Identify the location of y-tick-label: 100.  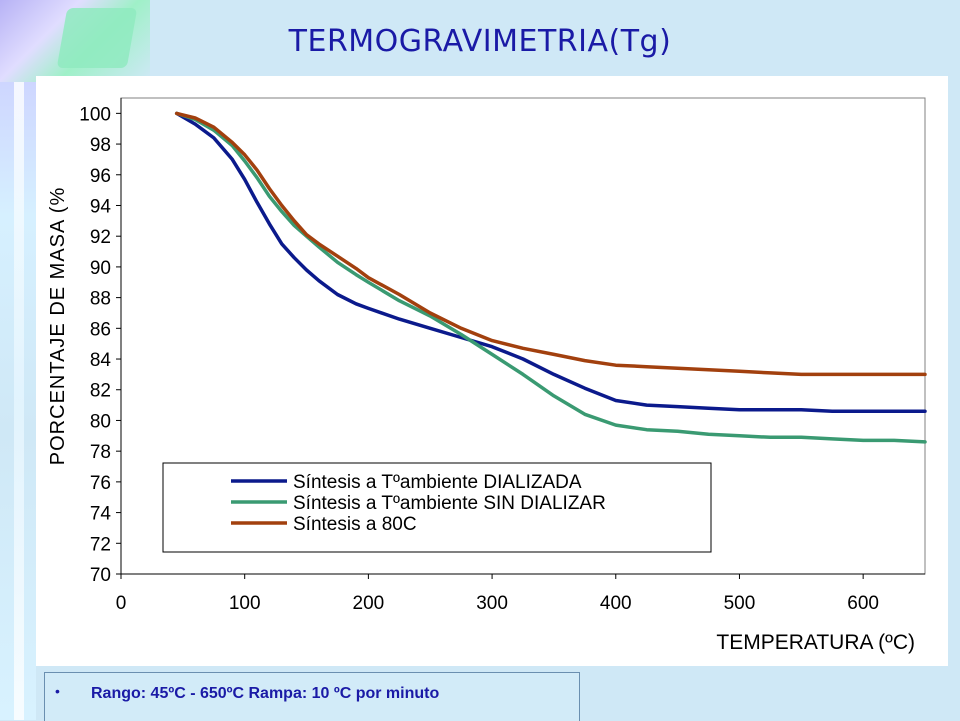
(95, 114).